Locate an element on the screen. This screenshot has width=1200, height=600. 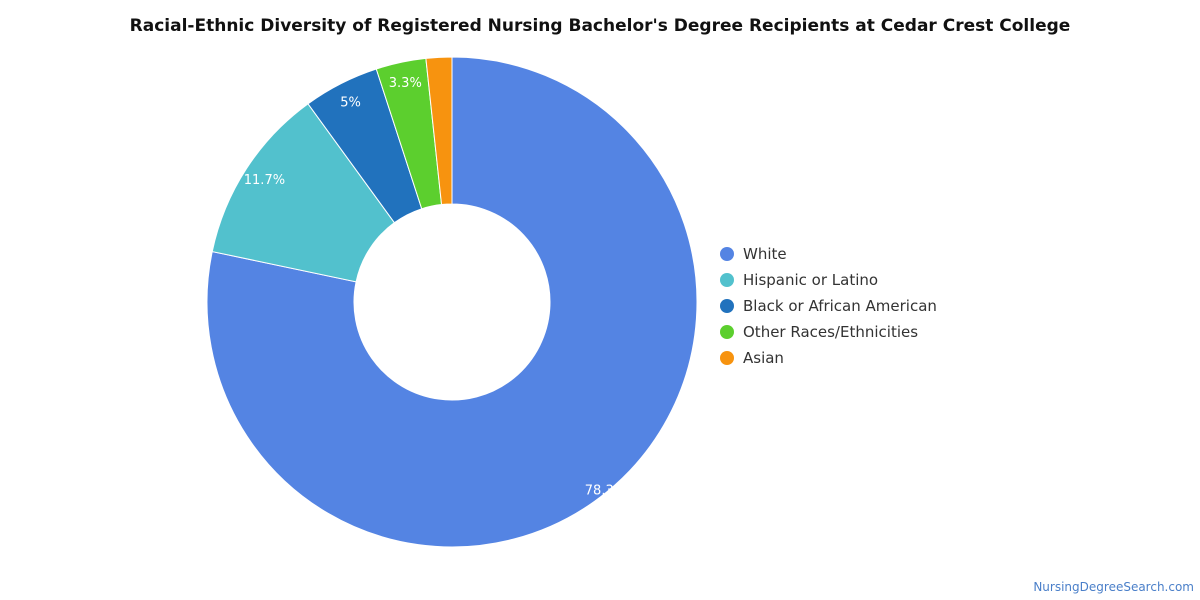
slice-hispanic-or-latino is located at coordinates (303, 193).